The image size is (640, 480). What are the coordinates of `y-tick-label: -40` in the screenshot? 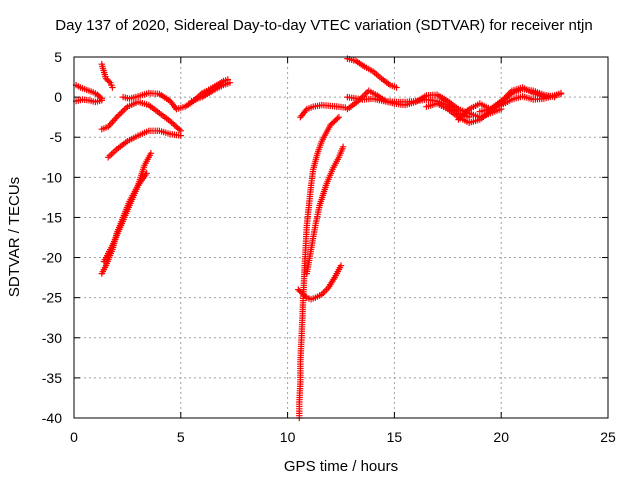 It's located at (52, 418).